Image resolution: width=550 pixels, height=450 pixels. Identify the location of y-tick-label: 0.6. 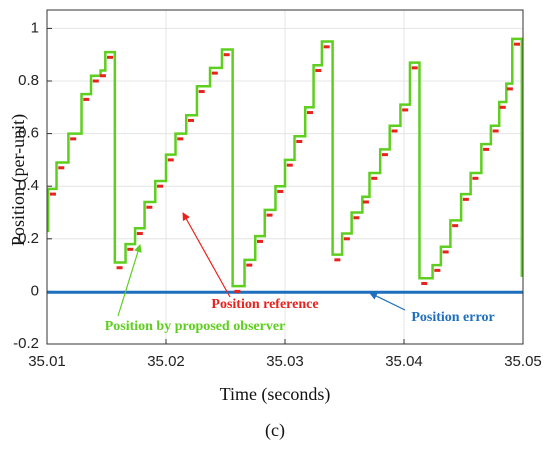
(28, 133).